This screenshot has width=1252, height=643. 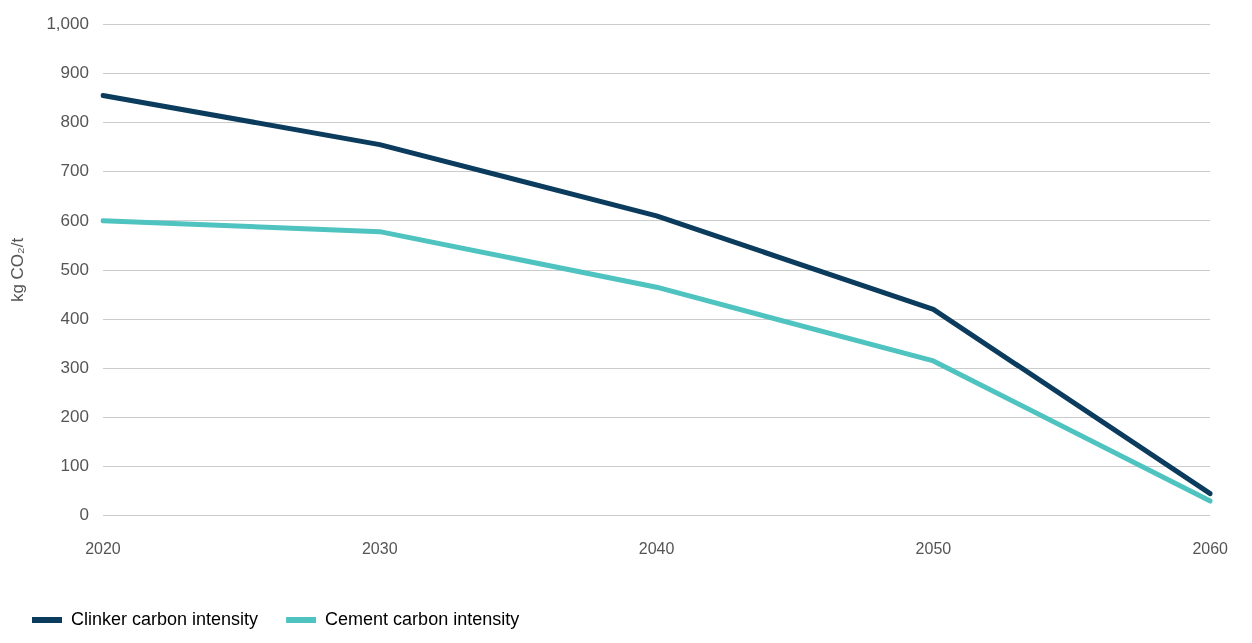 I want to click on y-axis-title: kg CO₂/t, so click(x=17, y=270).